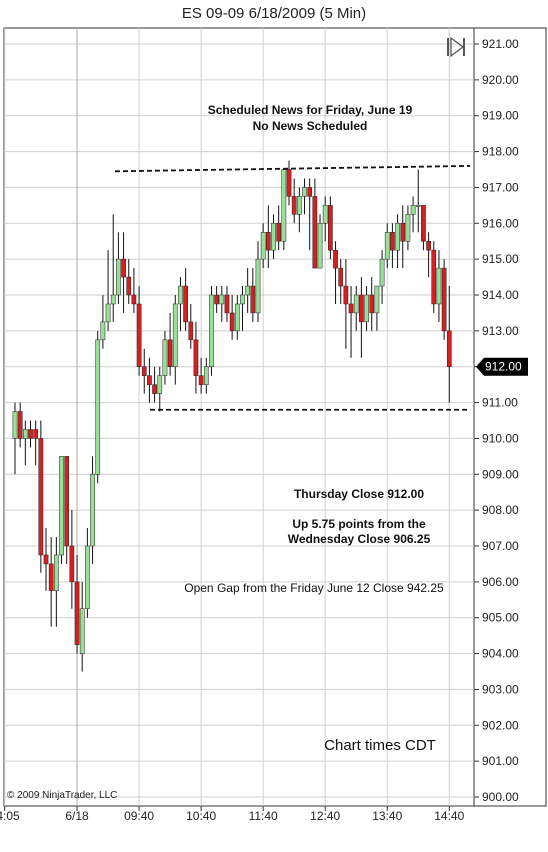 The image size is (548, 852). What do you see at coordinates (456, 47) in the screenshot?
I see `play-pause-icon` at bounding box center [456, 47].